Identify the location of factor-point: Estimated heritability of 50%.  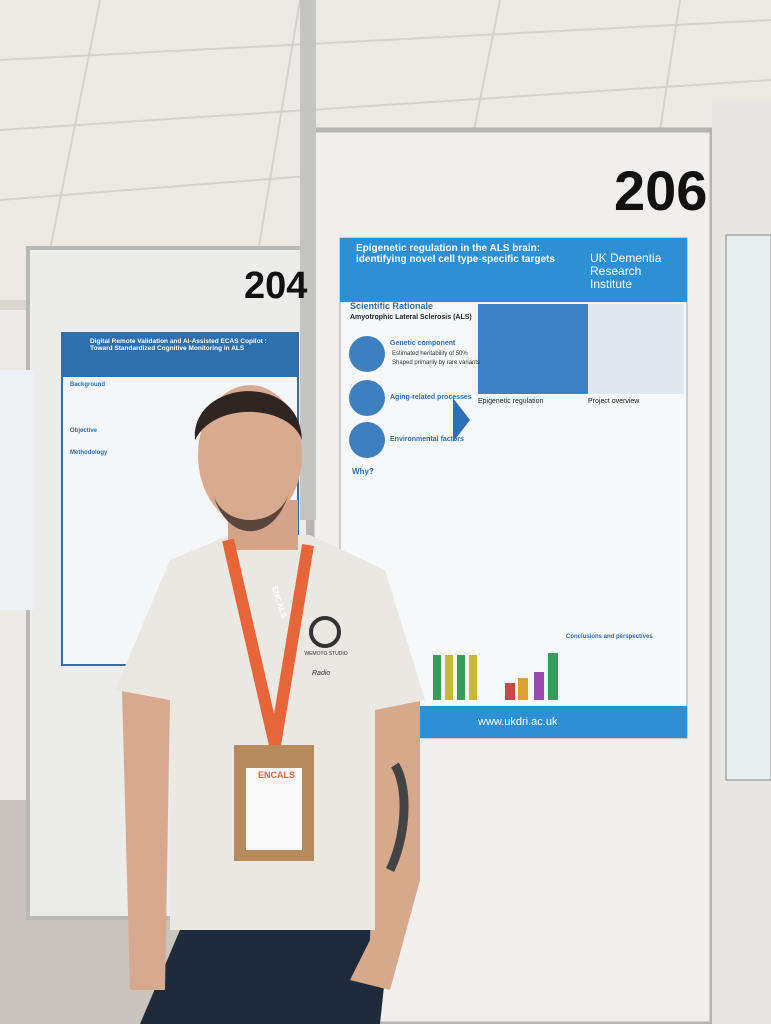
(430, 354).